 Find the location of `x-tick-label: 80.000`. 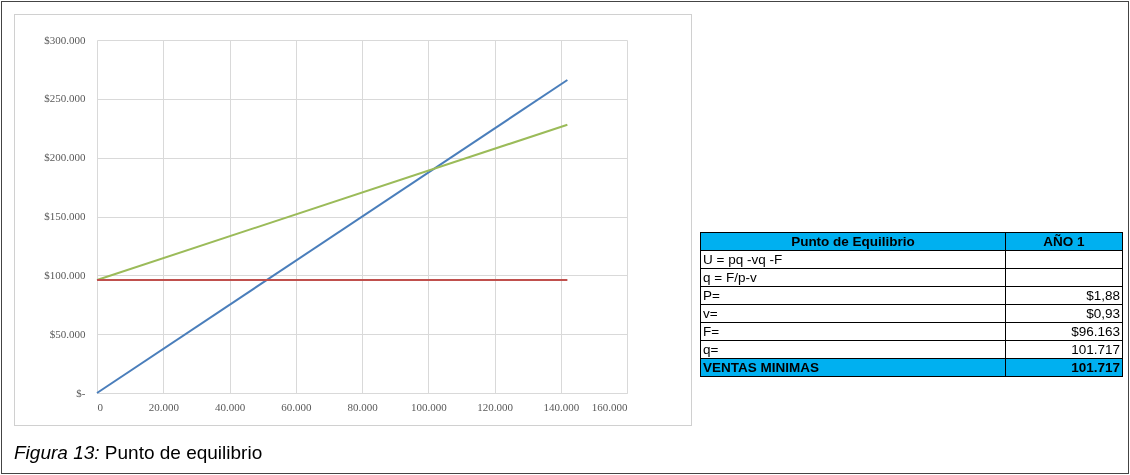

x-tick-label: 80.000 is located at coordinates (363, 406).